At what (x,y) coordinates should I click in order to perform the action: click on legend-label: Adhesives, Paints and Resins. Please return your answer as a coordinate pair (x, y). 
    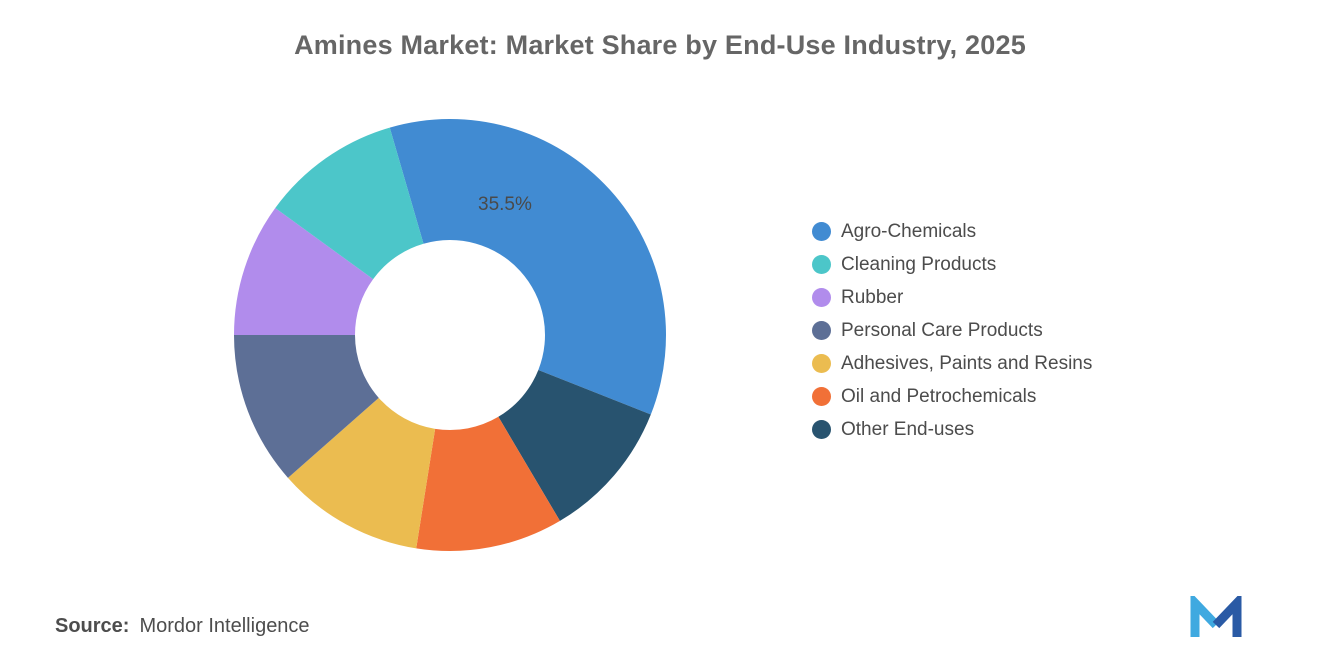
    Looking at the image, I should click on (967, 363).